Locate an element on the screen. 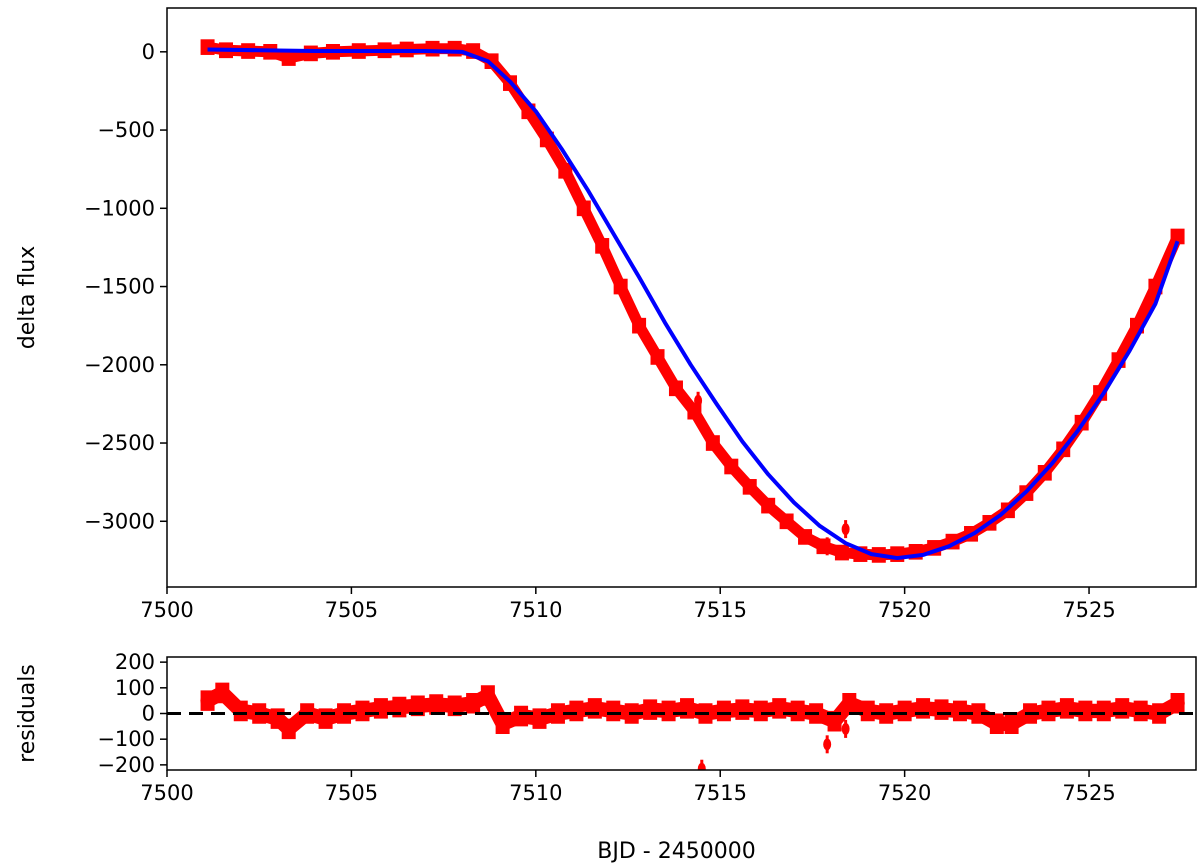 This screenshot has width=1200, height=867. main-x-tick-label: 7500 is located at coordinates (166, 610).